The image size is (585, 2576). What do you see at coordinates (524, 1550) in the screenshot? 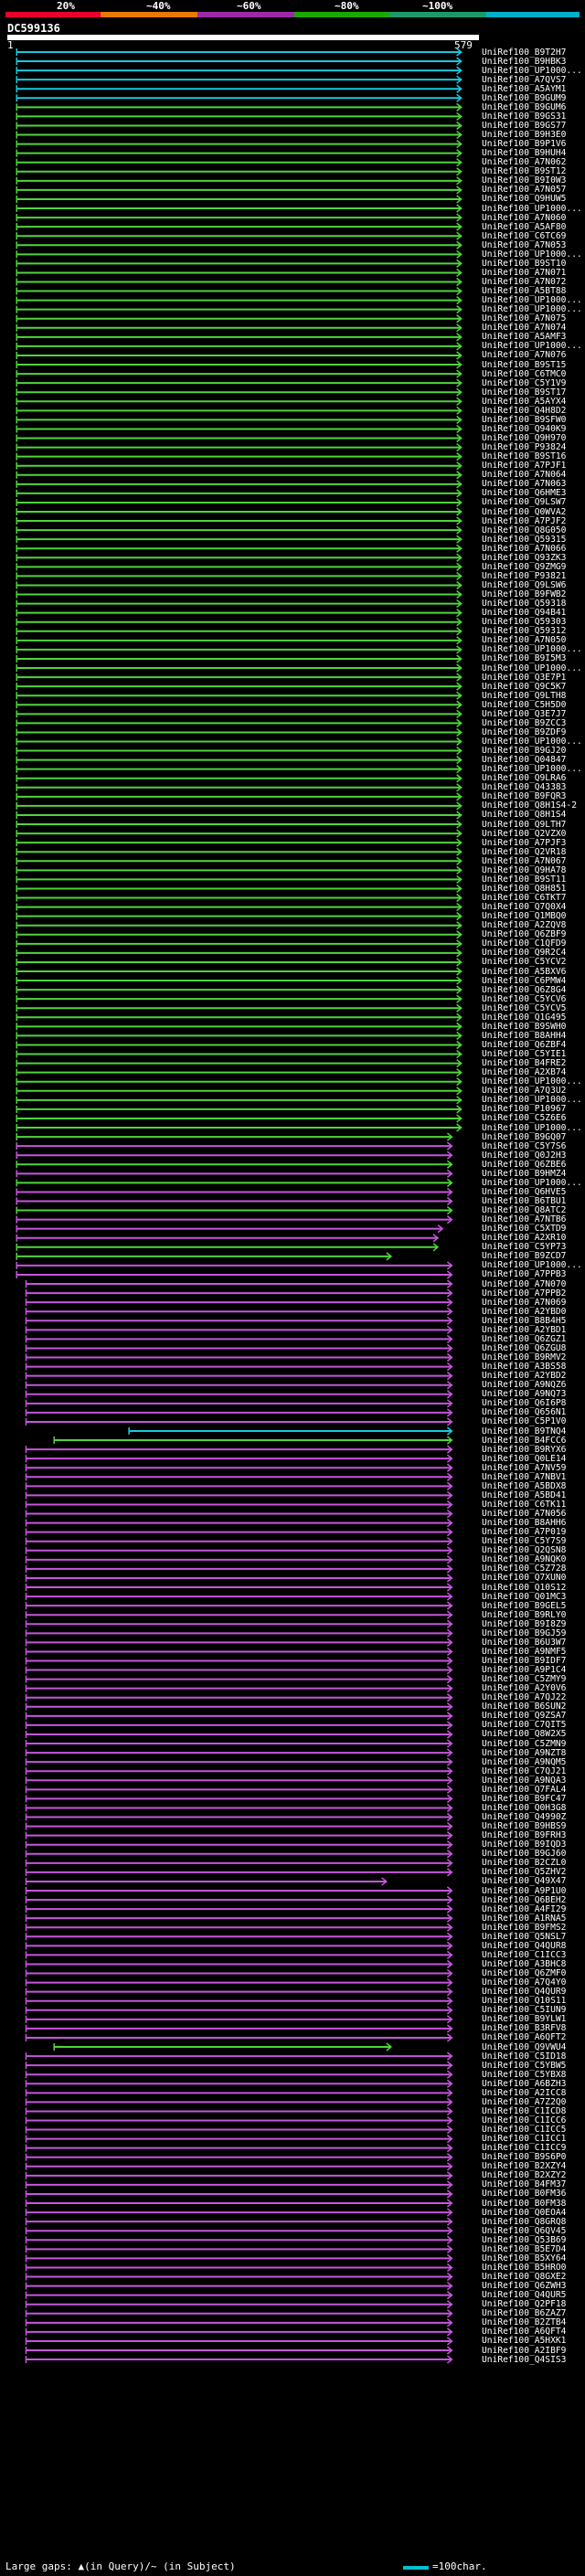
I see `hit-link: UniRef100_Q2QSN8` at bounding box center [524, 1550].